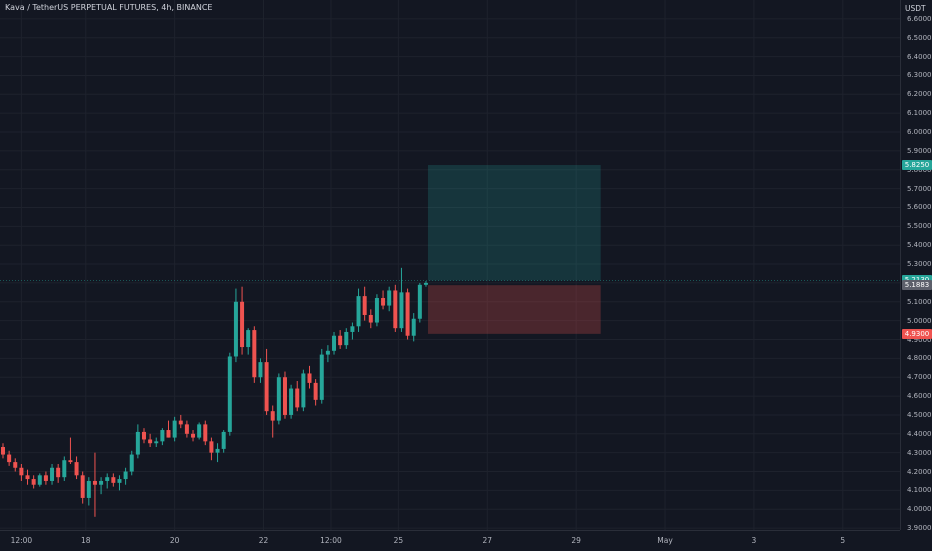 The width and height of the screenshot is (932, 551). What do you see at coordinates (919, 75) in the screenshot?
I see `price-tick: 6.3000` at bounding box center [919, 75].